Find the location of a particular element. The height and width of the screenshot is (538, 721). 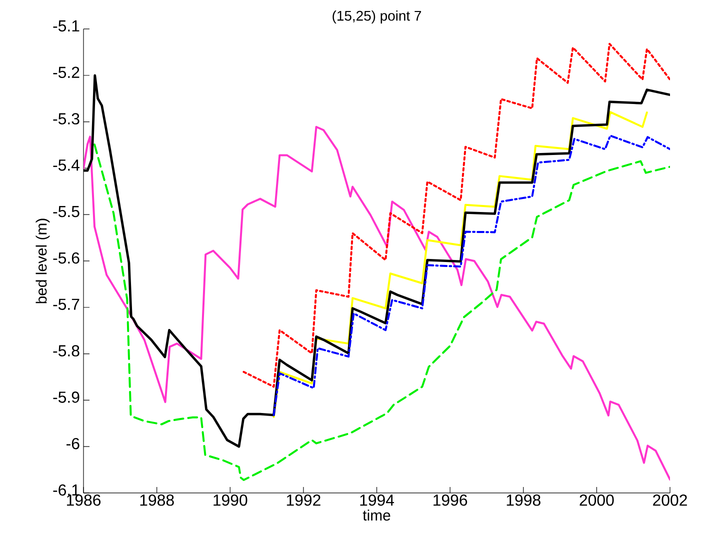

y-tick-label: -5.5 is located at coordinates (66, 212).